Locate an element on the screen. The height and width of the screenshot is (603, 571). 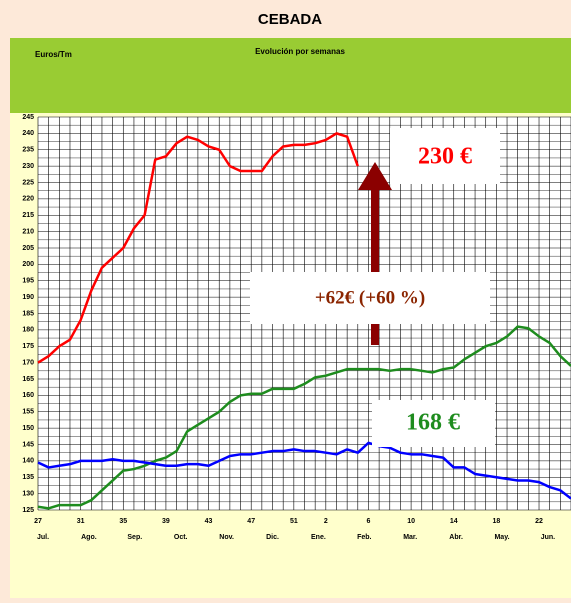
series-line is located at coordinates (304, 470).